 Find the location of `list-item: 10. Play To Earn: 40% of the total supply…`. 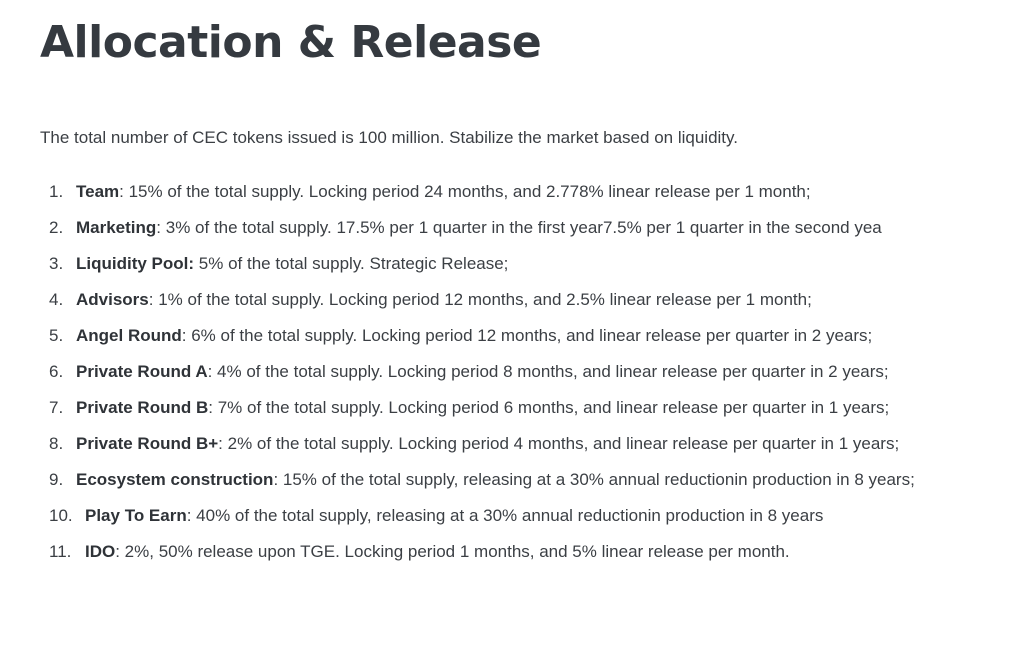

list-item: 10. Play To Earn: 40% of the total supply… is located at coordinates (520, 515).